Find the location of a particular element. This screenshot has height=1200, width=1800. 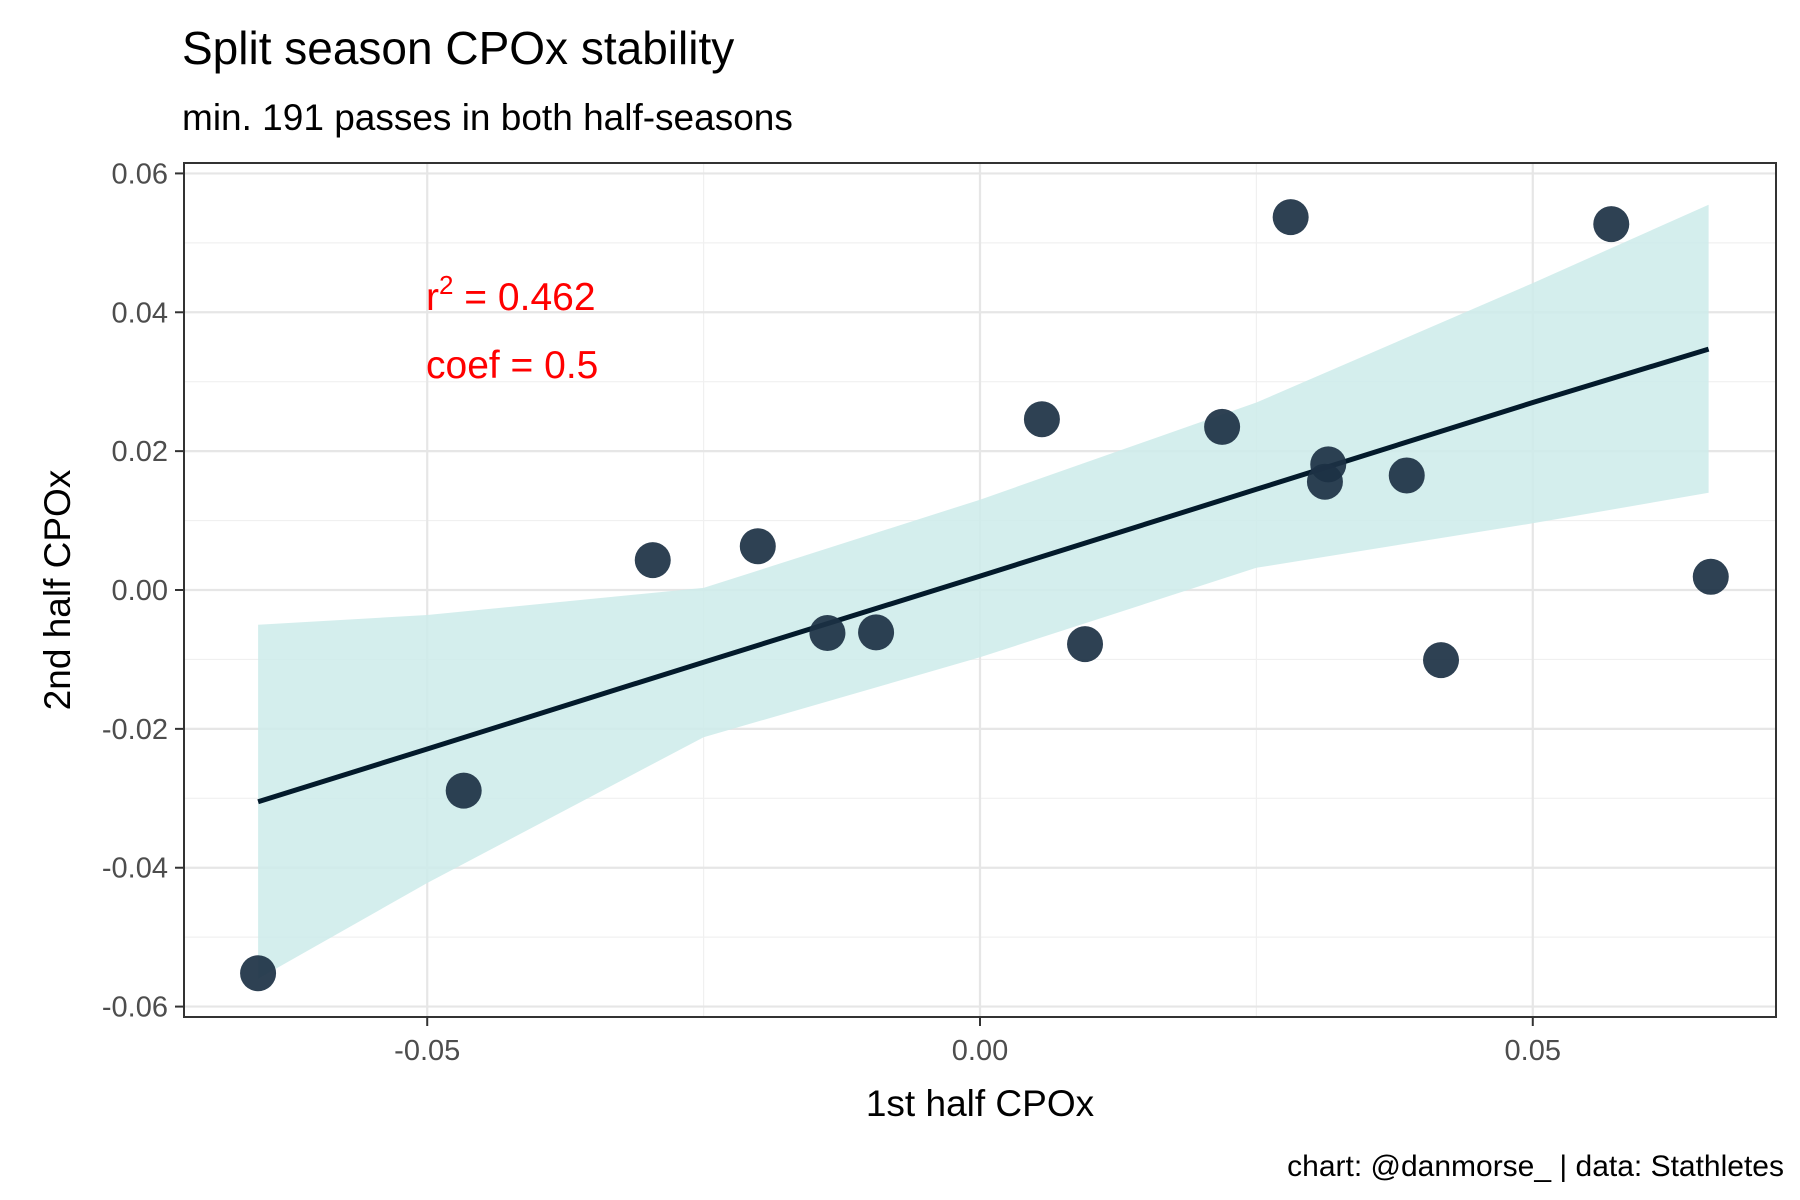

coef-annotation: coef = 0.5 is located at coordinates (512, 365).